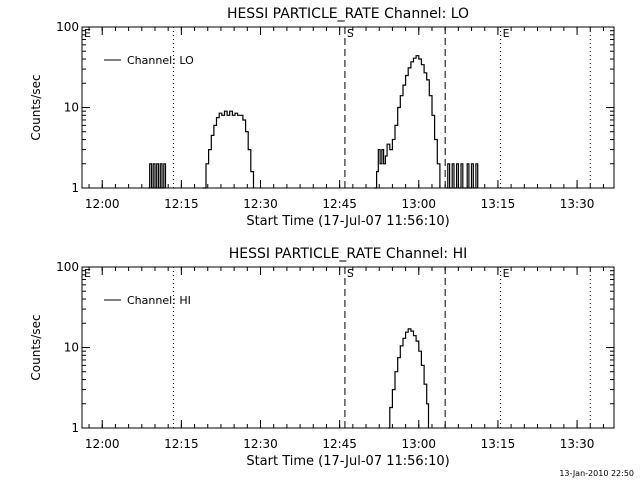  Describe the element at coordinates (596, 473) in the screenshot. I see `footer-timestamp: 13-Jan-2010 22:50` at that location.